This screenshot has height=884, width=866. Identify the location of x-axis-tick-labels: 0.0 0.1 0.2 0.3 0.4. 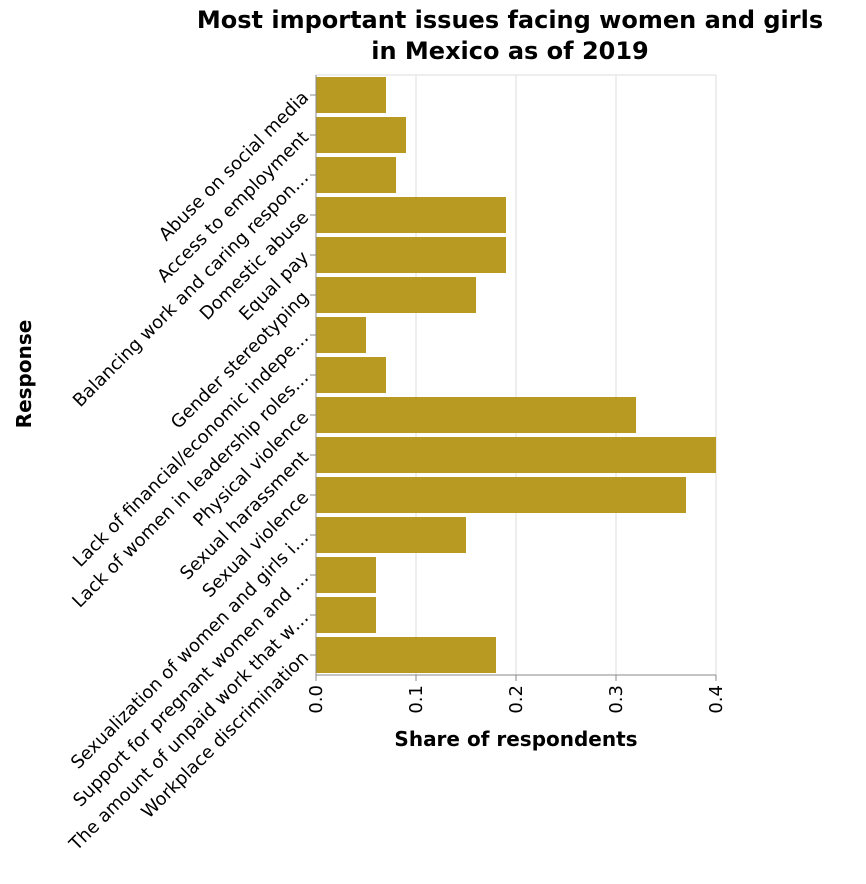
(516, 699).